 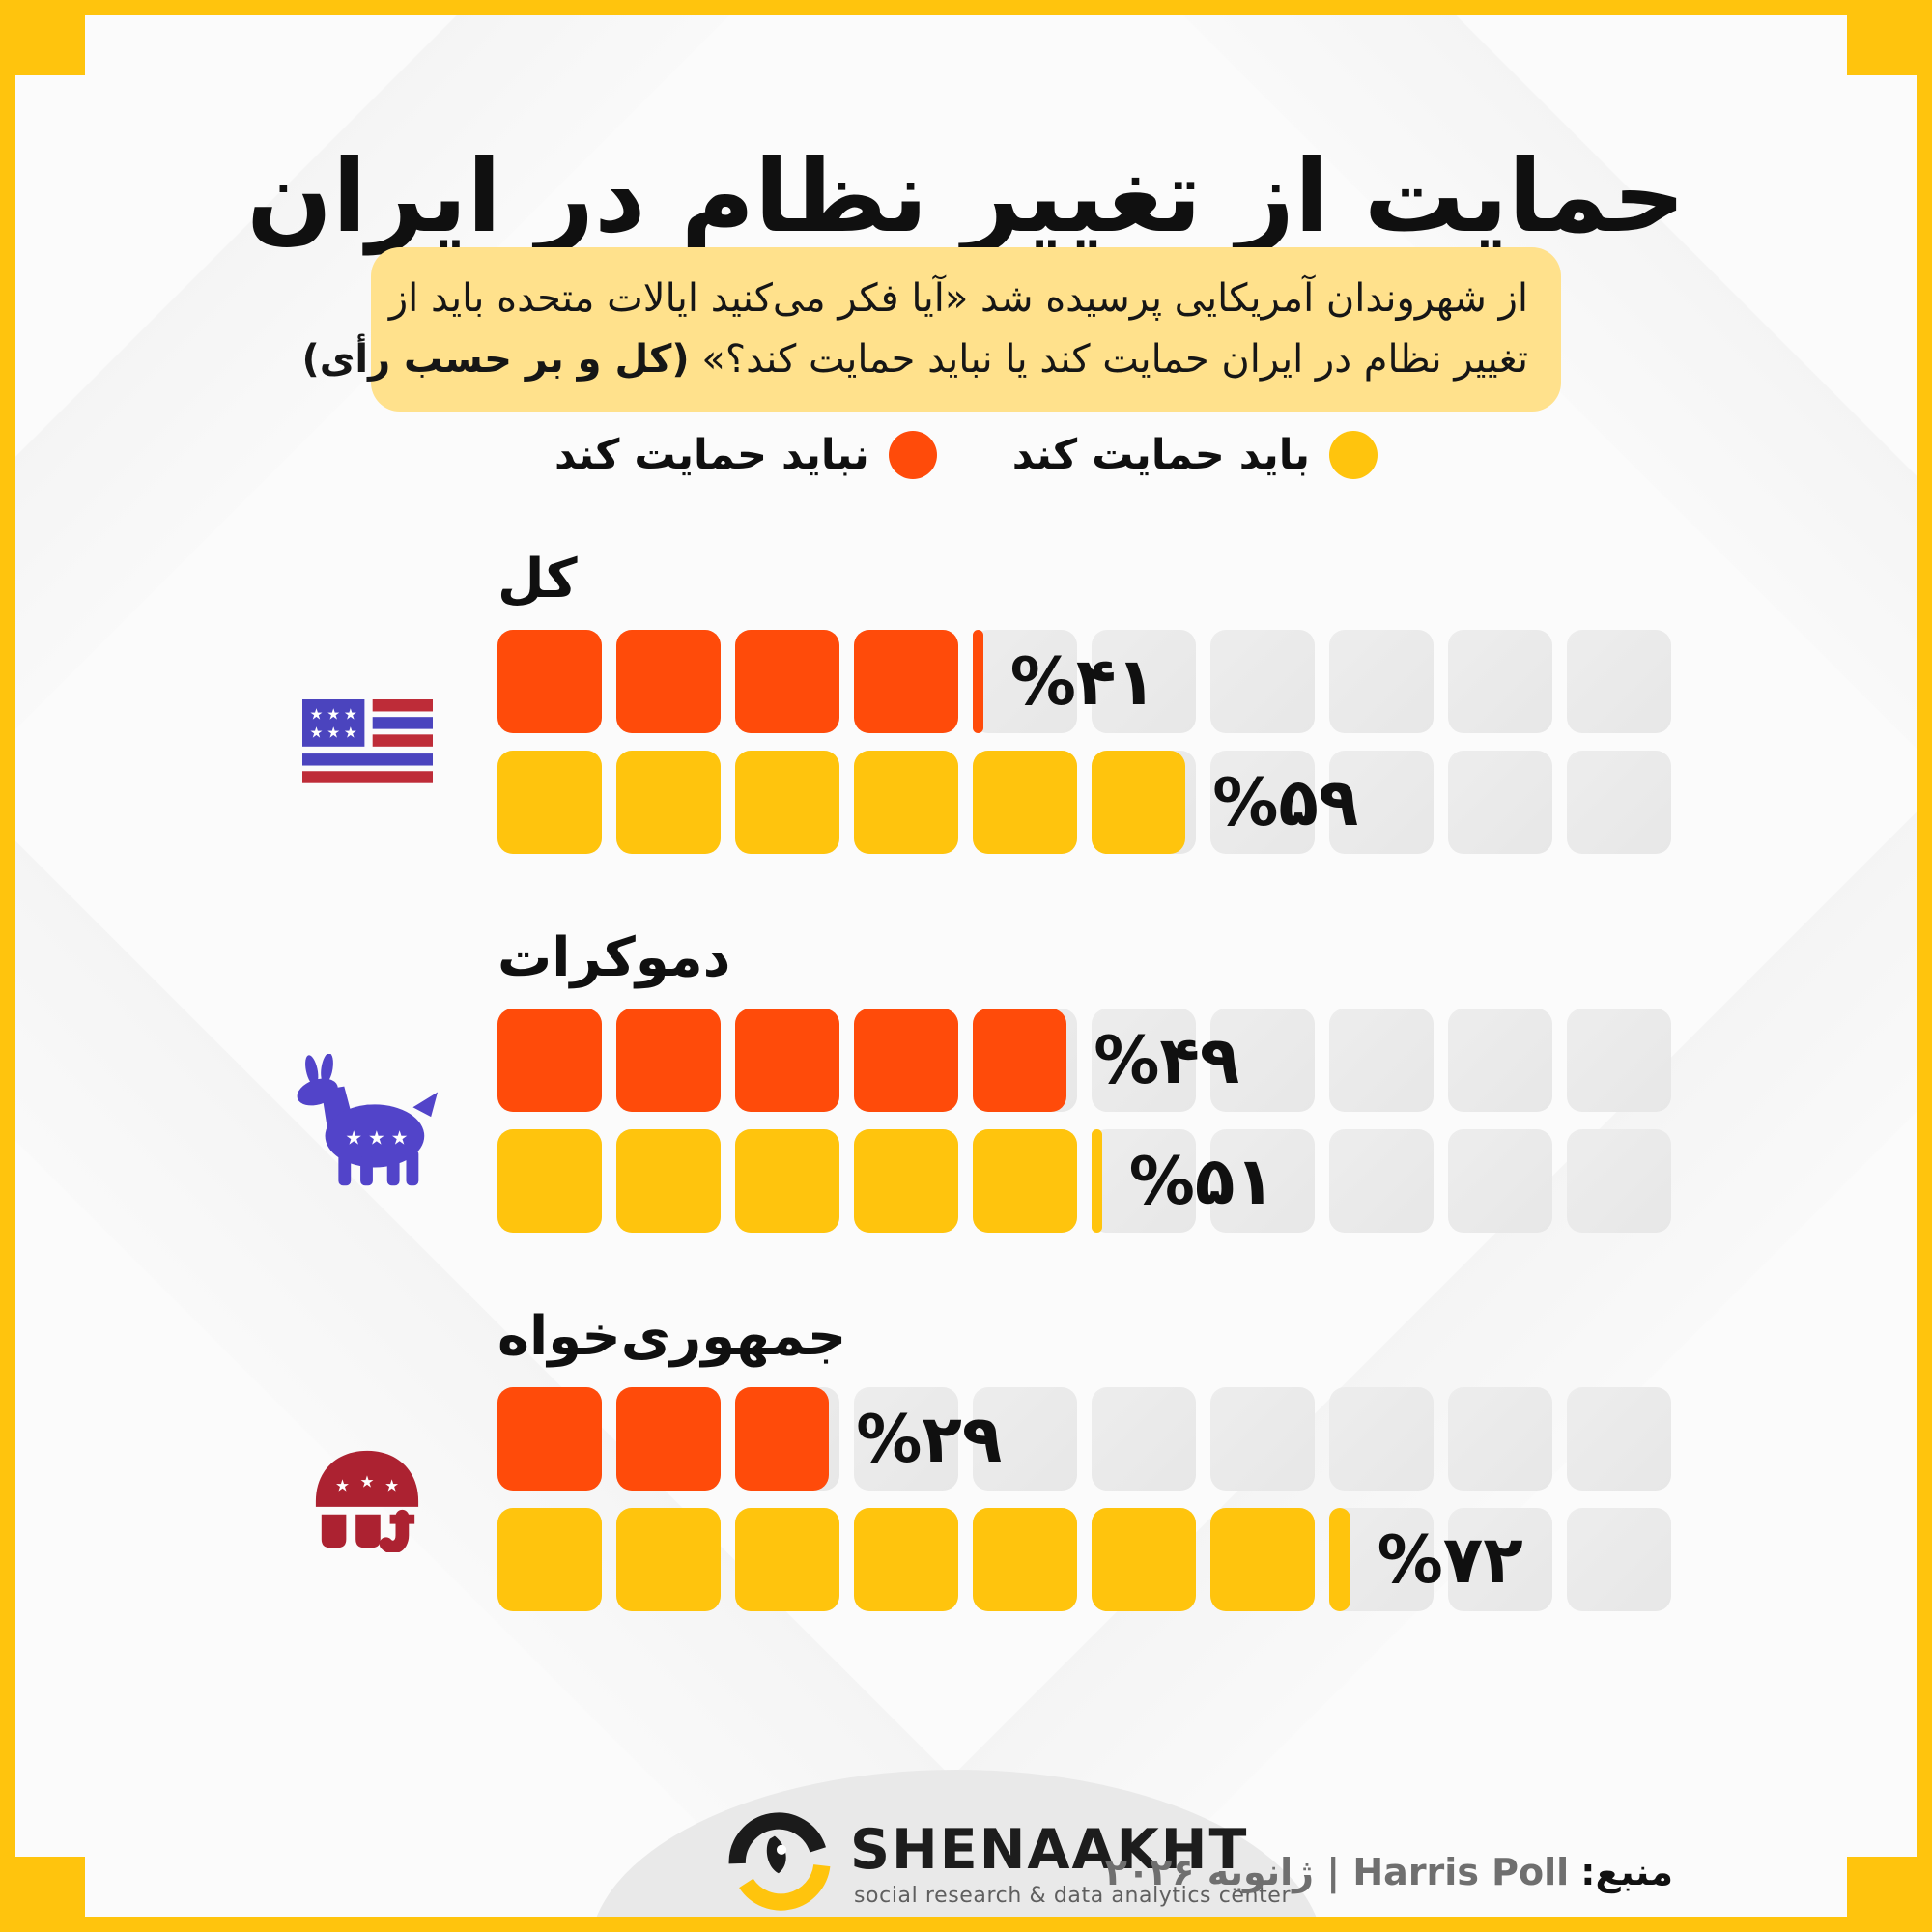 What do you see at coordinates (367, 1501) in the screenshot?
I see `republican-elephant-icon: ★ ★ ★` at bounding box center [367, 1501].